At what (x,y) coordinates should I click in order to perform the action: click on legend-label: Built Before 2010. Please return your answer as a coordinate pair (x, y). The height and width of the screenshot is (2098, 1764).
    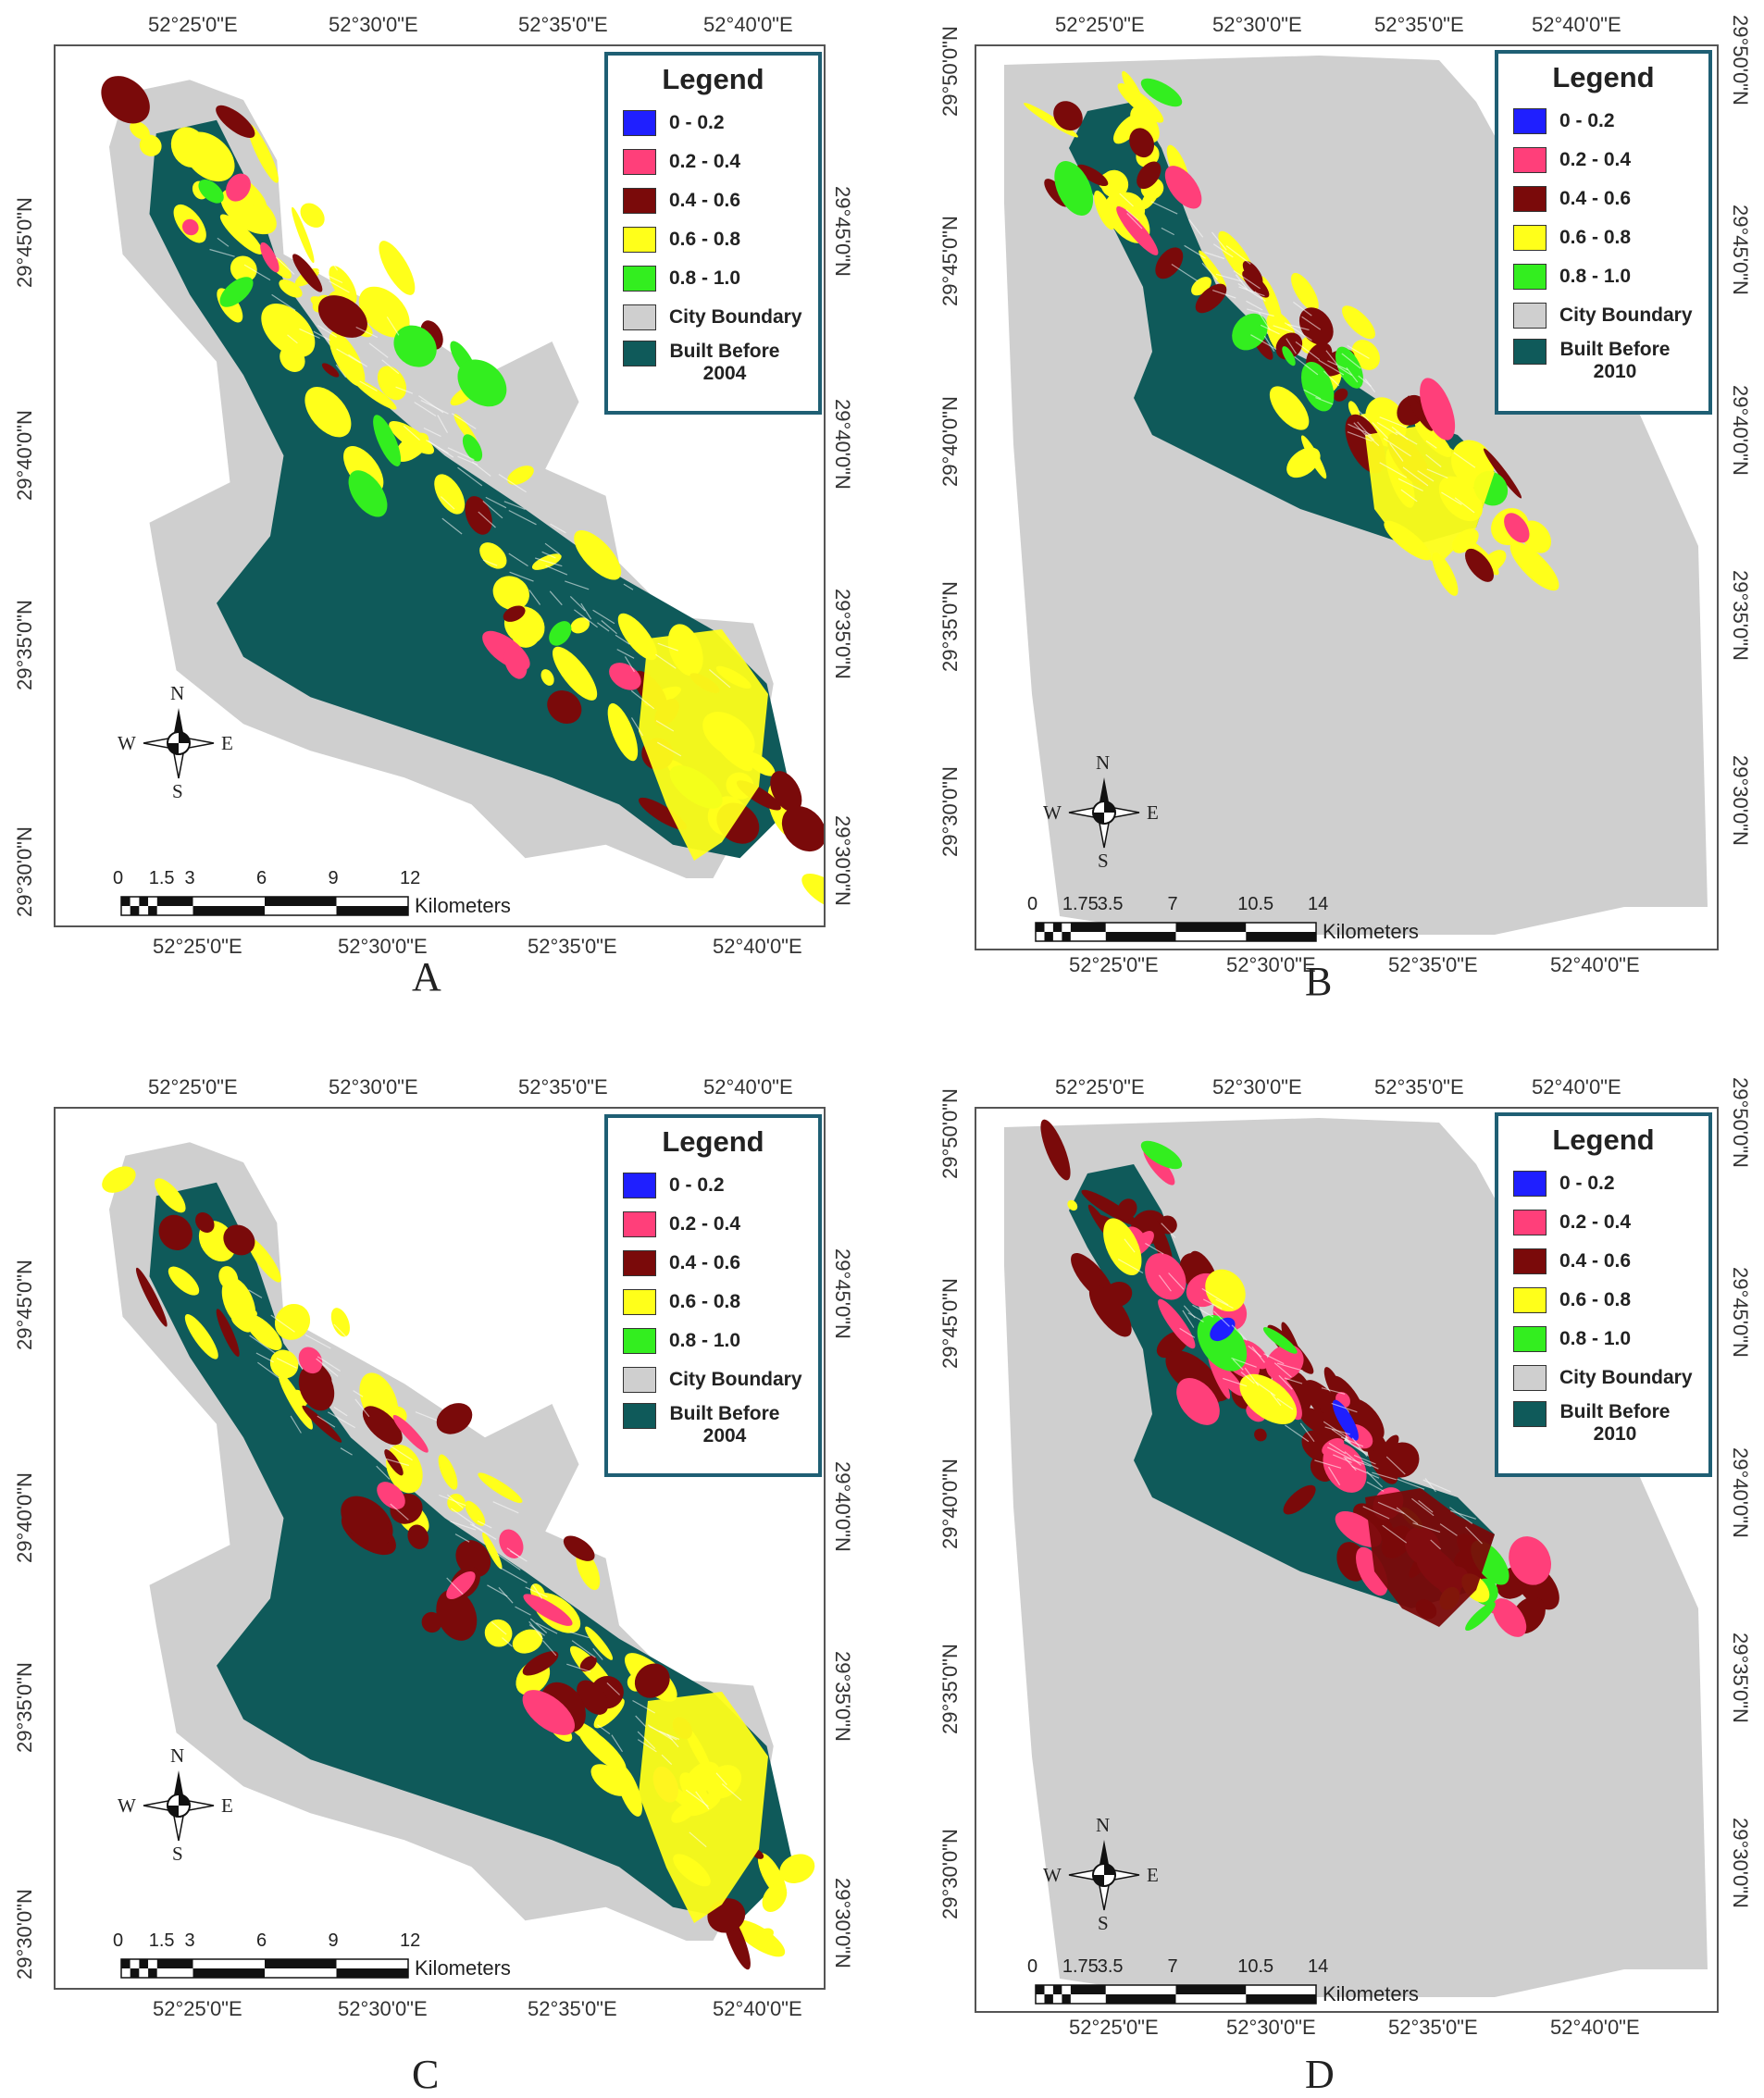
    Looking at the image, I should click on (1615, 361).